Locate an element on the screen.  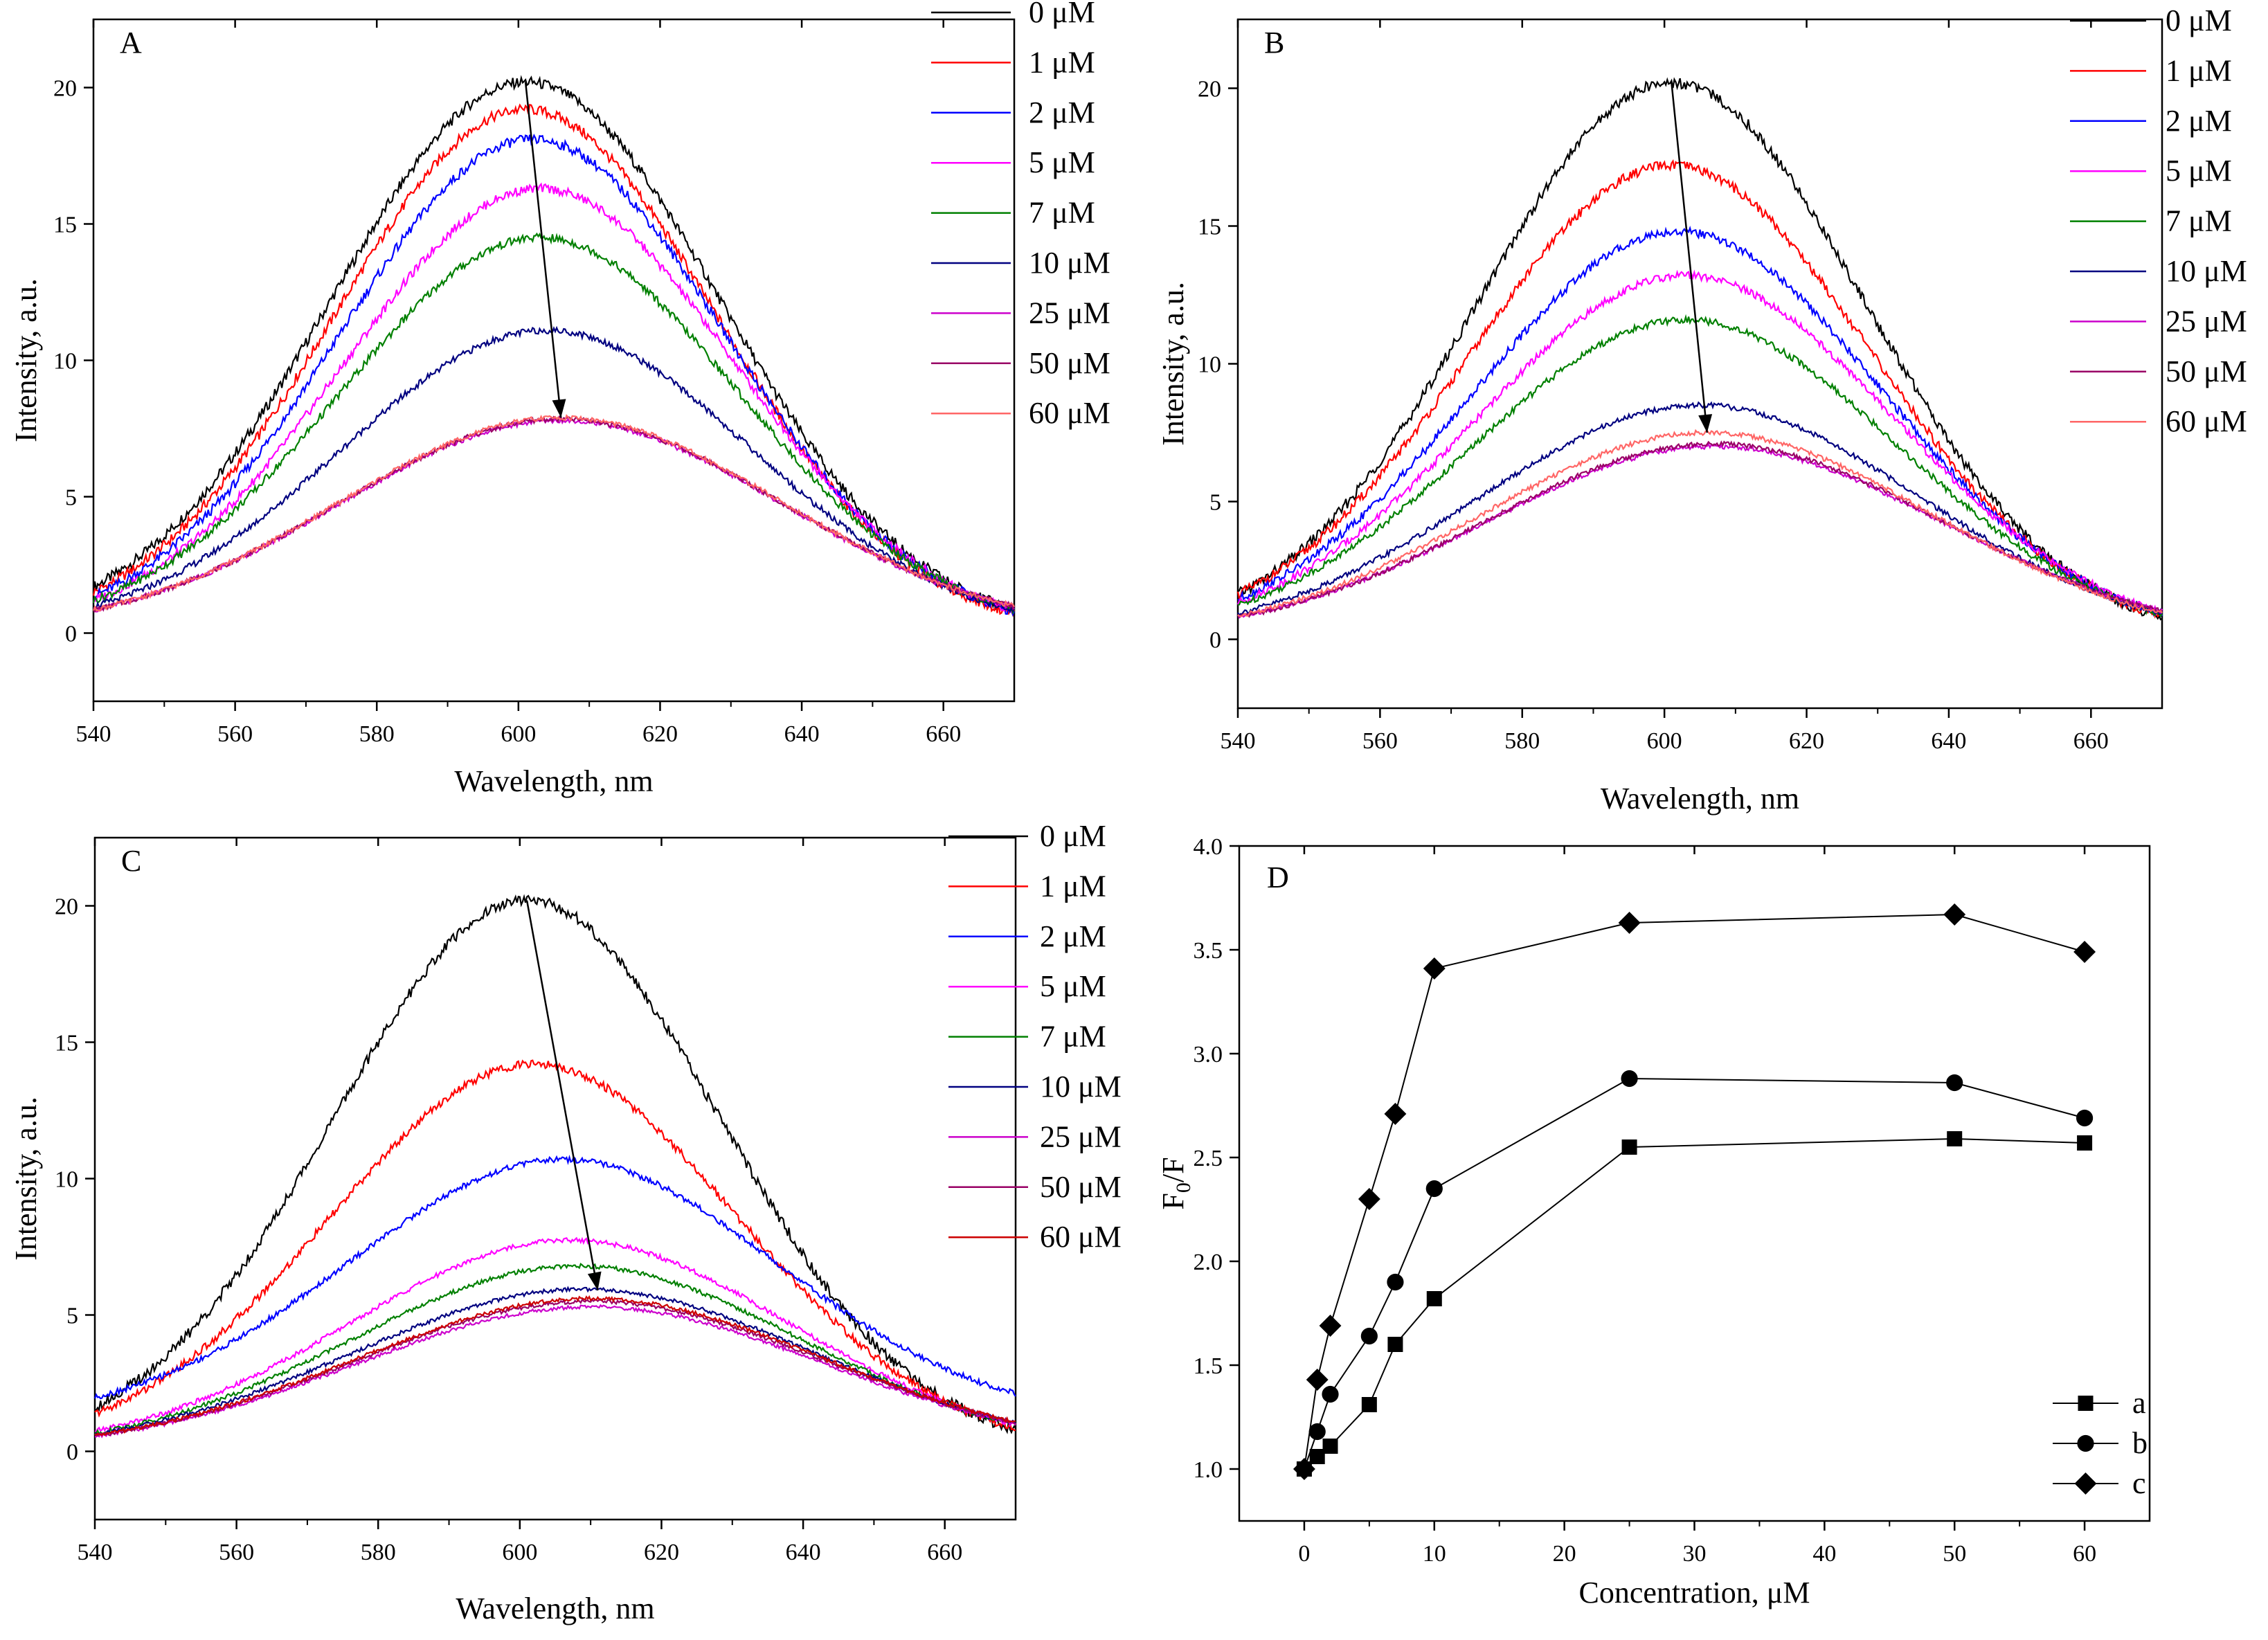
panel-d-y-tick-label: 3.0 is located at coordinates (1208, 1055).